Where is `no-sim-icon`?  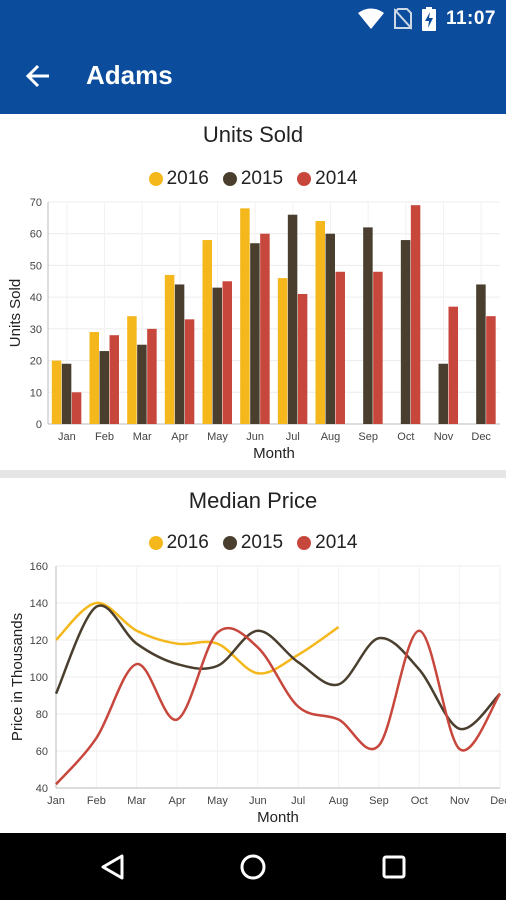
no-sim-icon is located at coordinates (402, 19).